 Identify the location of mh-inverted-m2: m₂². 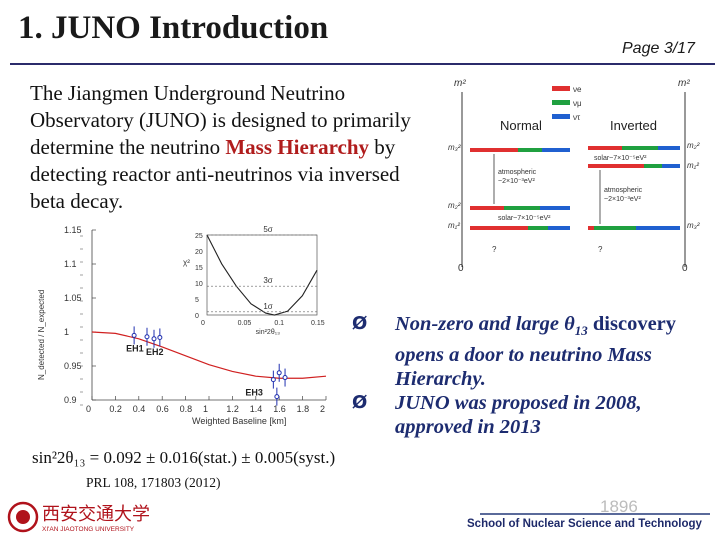
(693, 145).